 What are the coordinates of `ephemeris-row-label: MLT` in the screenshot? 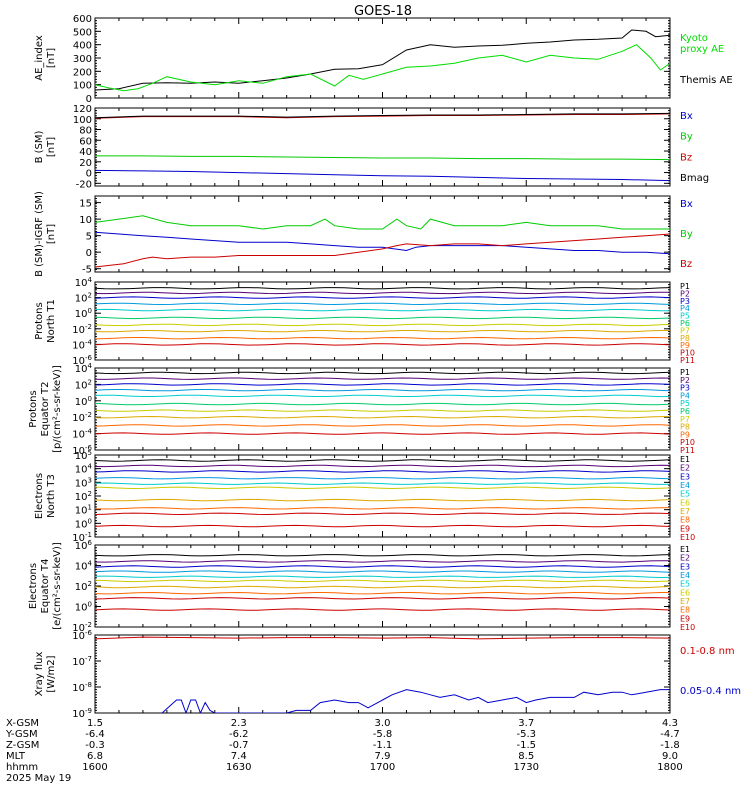 It's located at (16, 756).